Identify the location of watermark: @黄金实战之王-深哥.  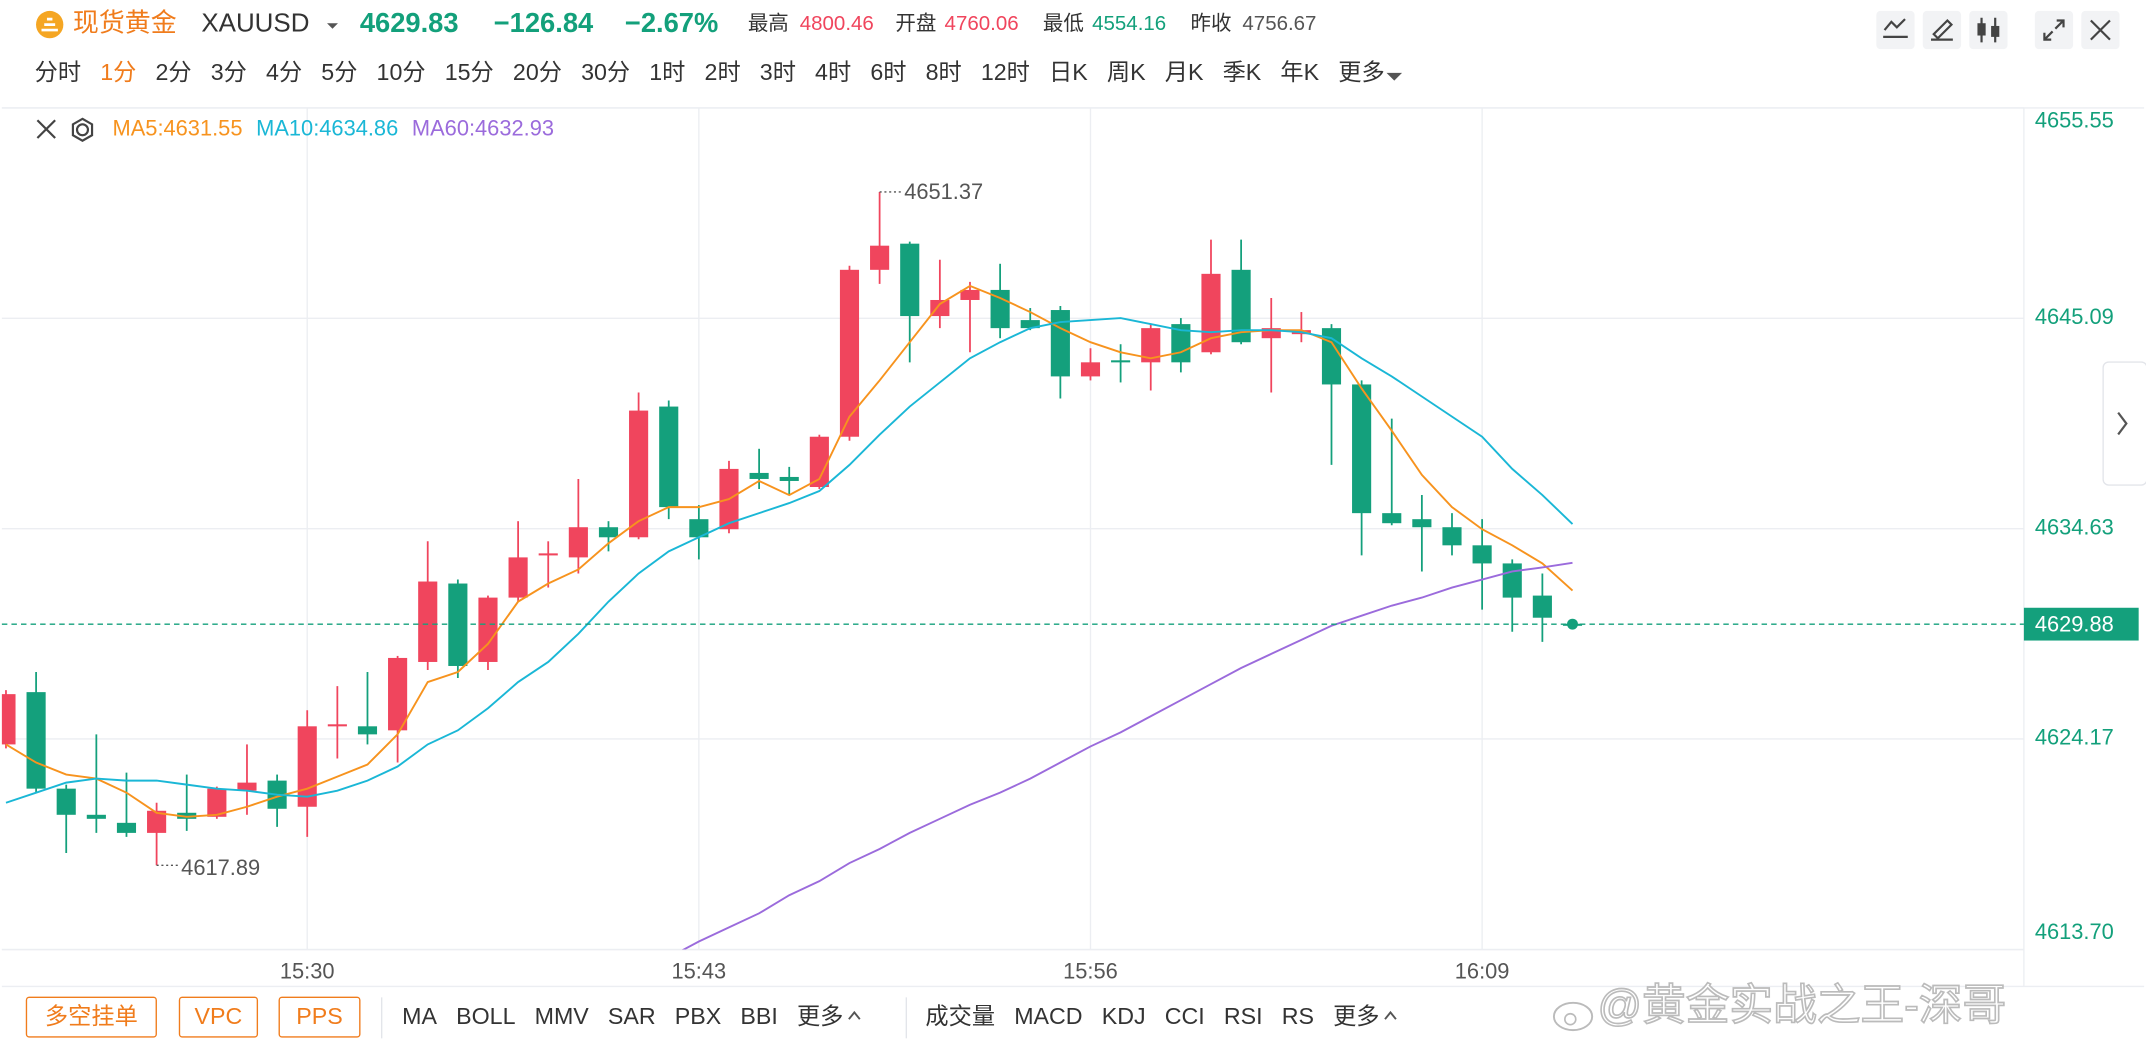
(1779, 1006).